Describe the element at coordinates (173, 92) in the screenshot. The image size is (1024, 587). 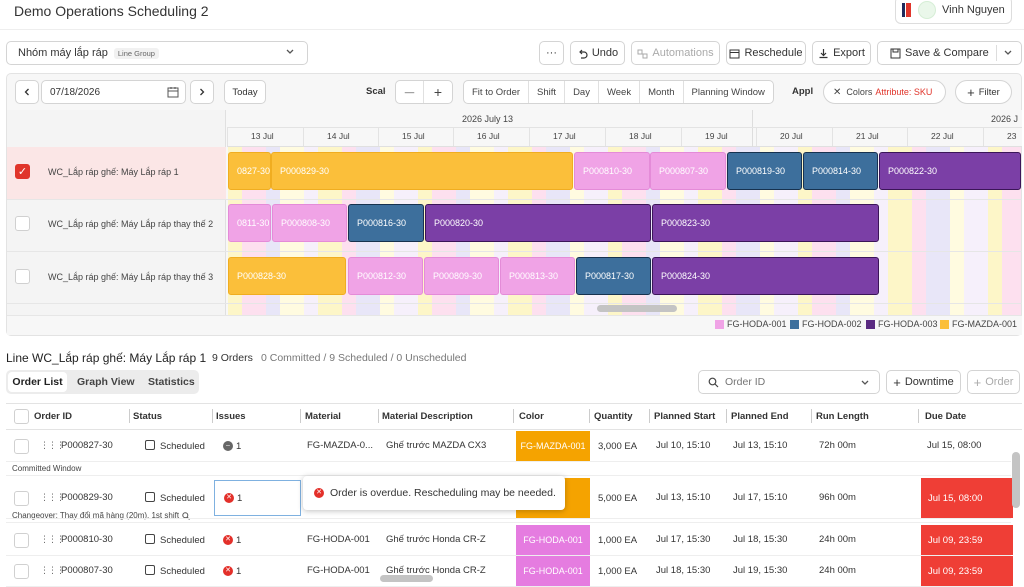
I see `calendar-icon` at that location.